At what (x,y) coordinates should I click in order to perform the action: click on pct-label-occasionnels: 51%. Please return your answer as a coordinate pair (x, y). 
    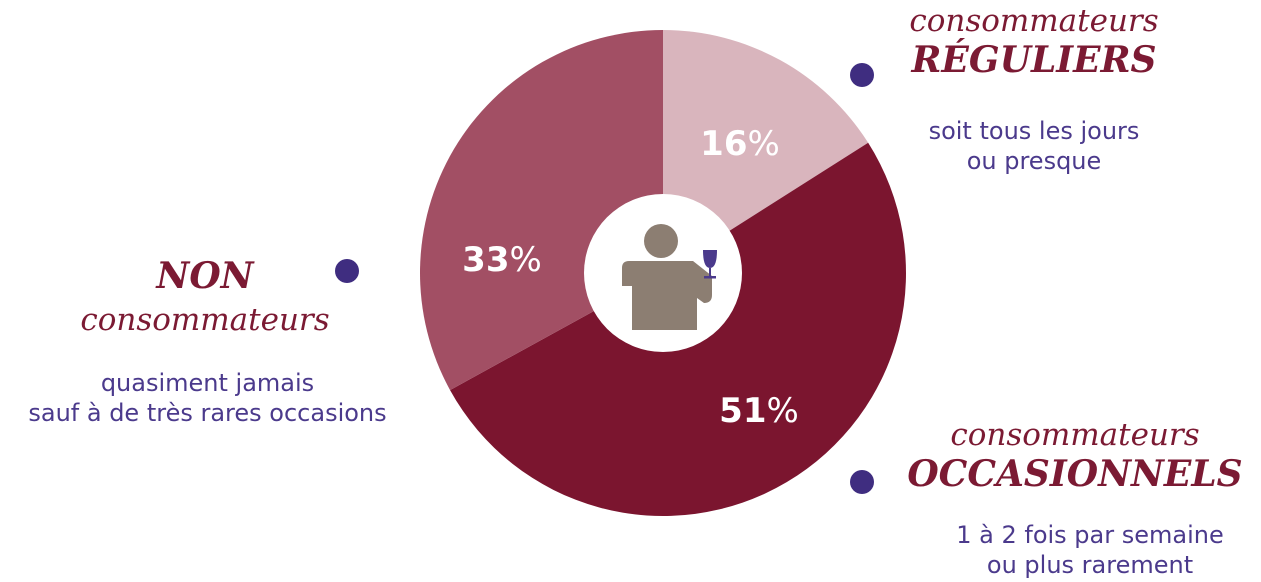
    Looking at the image, I should click on (759, 411).